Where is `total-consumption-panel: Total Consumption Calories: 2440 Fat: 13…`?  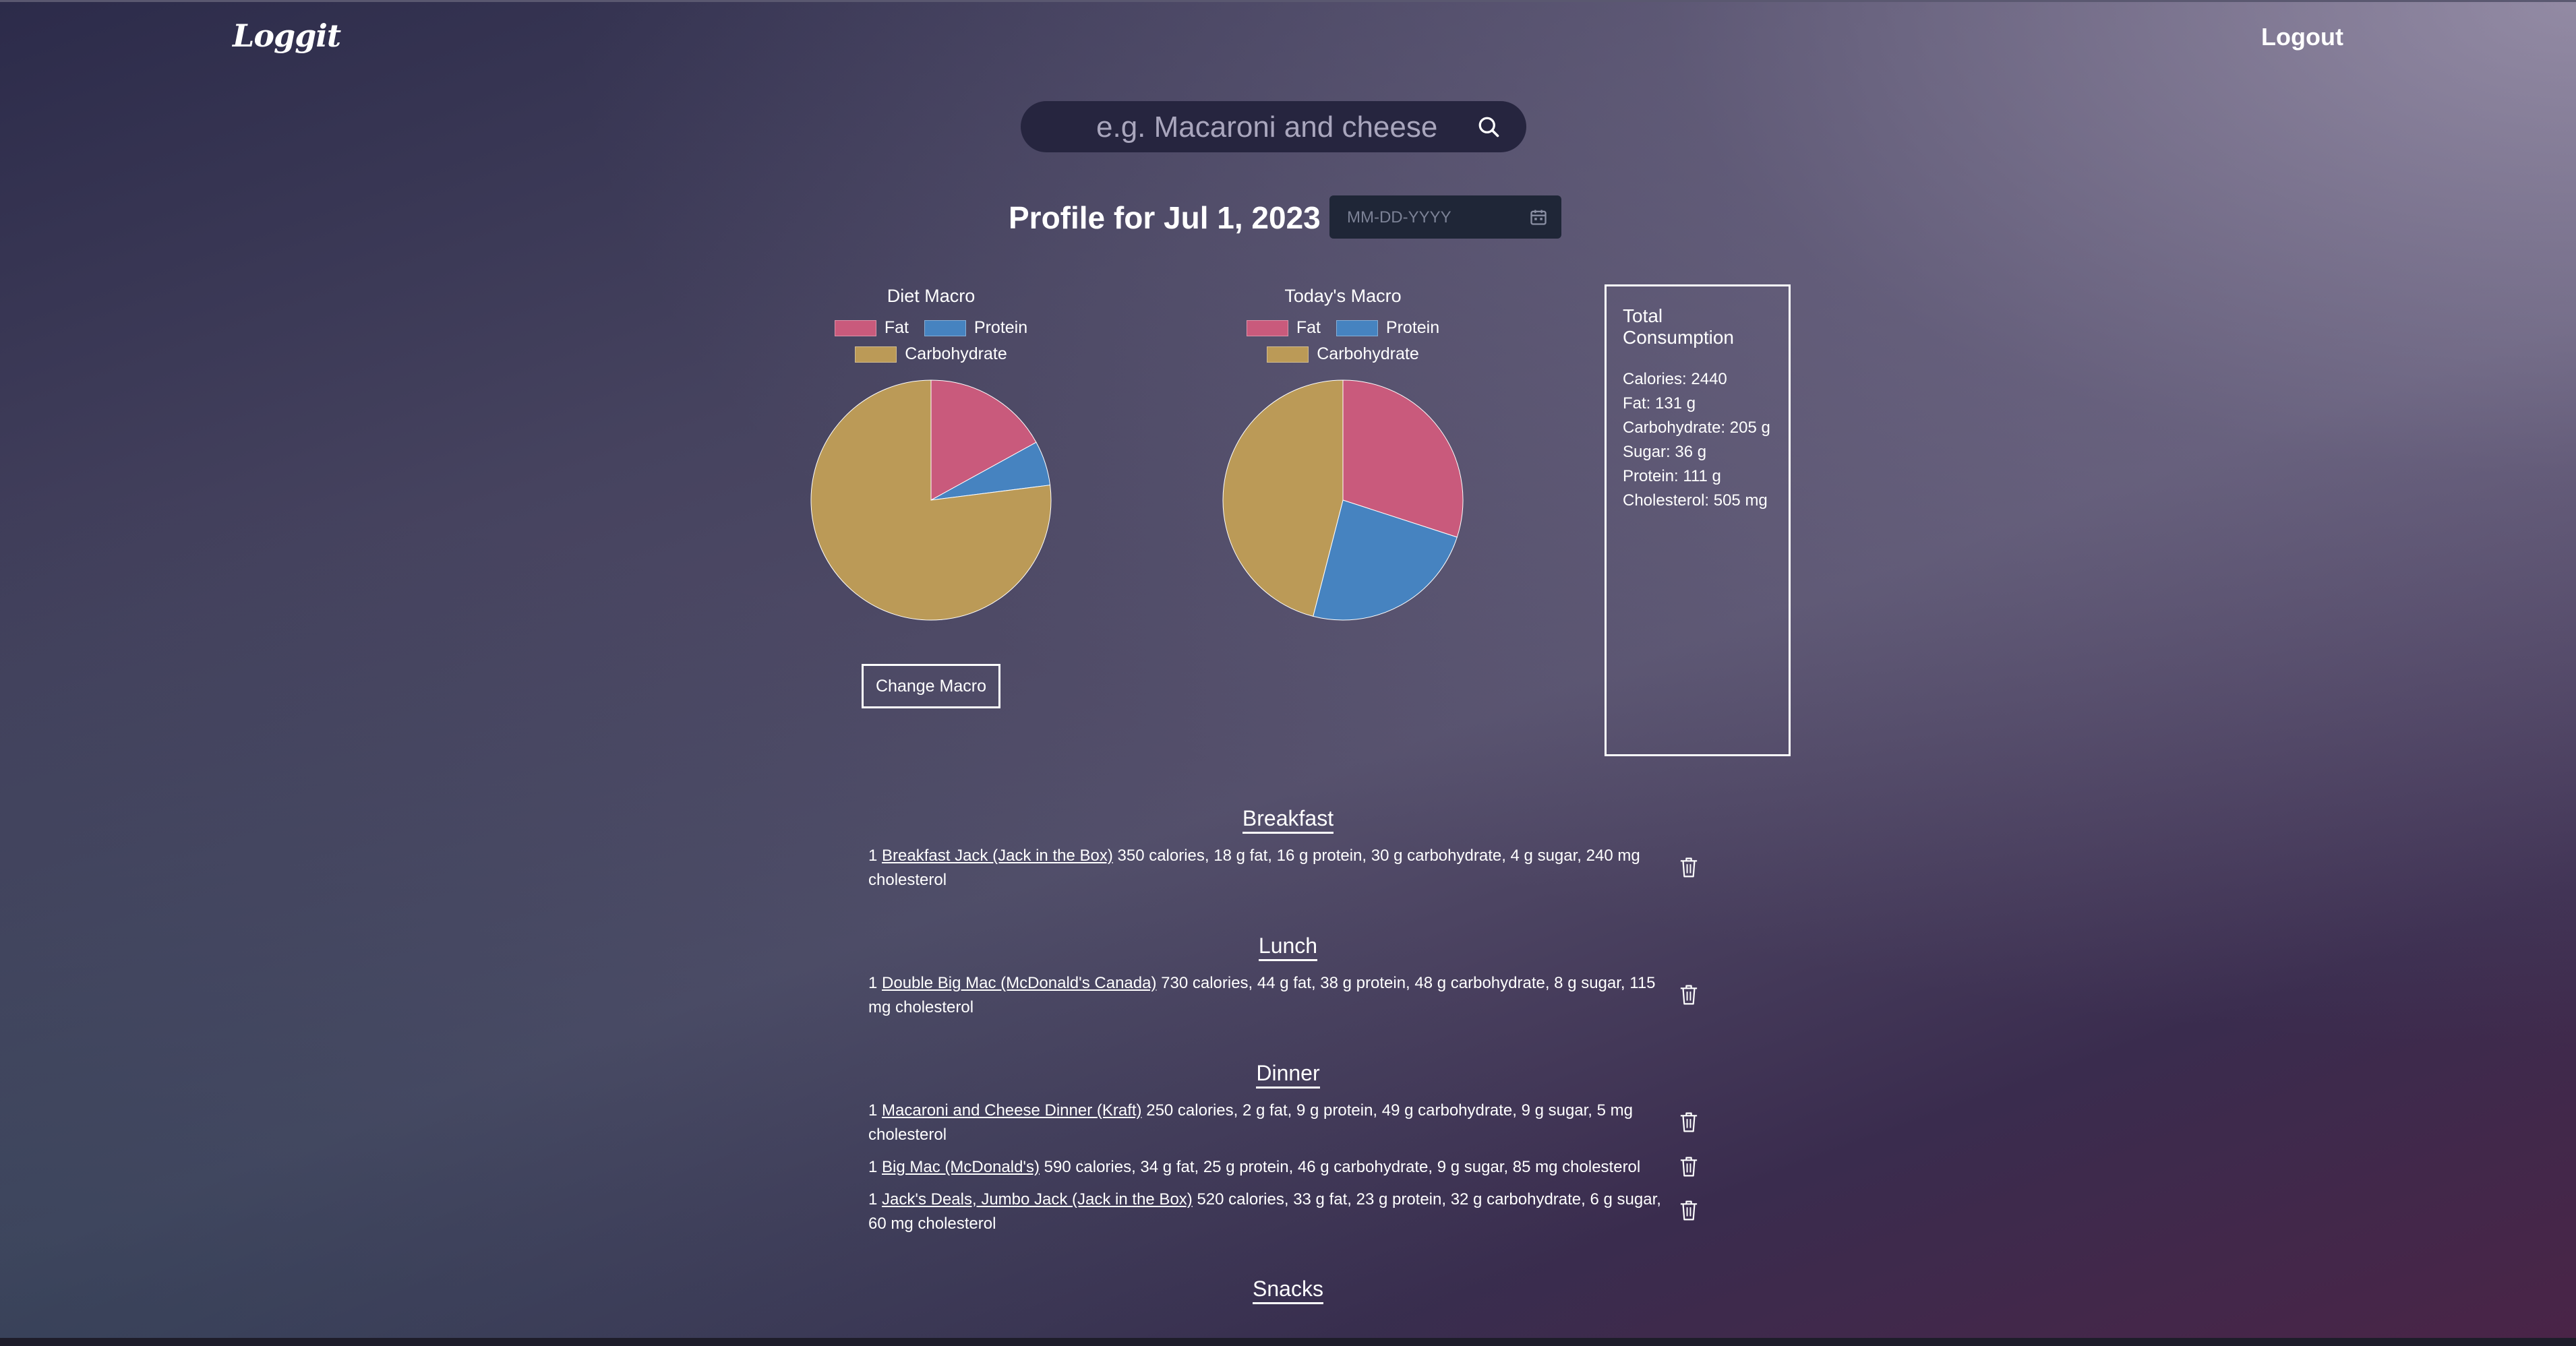
total-consumption-panel: Total Consumption Calories: 2440 Fat: 13… is located at coordinates (1698, 520).